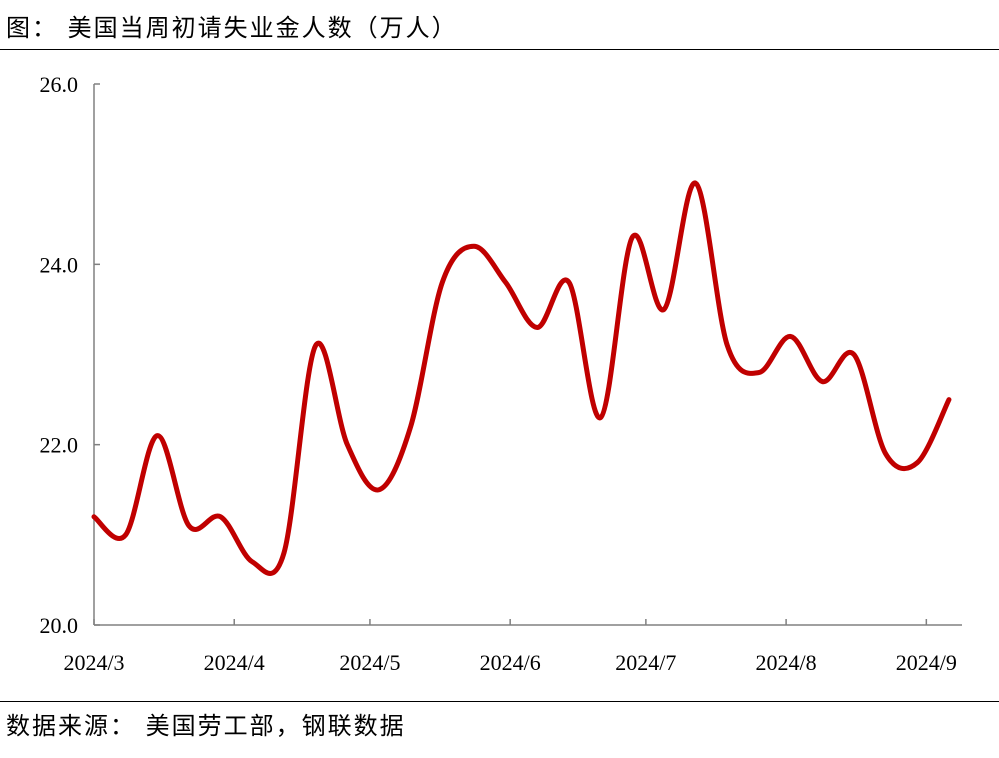 The image size is (999, 758). What do you see at coordinates (510, 662) in the screenshot?
I see `x-tick-label: 2024/6` at bounding box center [510, 662].